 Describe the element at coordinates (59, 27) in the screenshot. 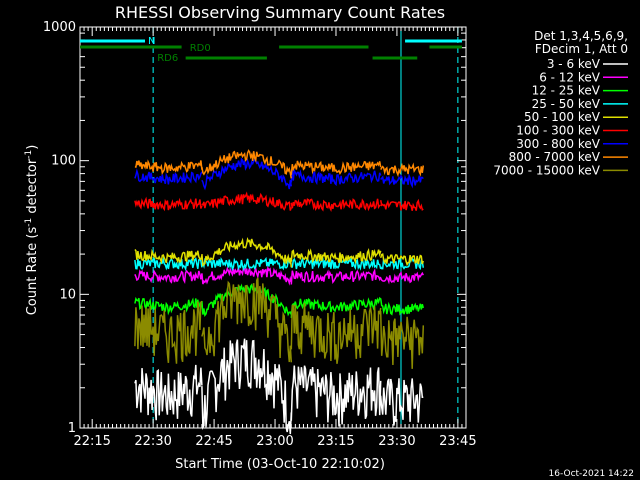

I see `y-tick-label: 1000` at that location.